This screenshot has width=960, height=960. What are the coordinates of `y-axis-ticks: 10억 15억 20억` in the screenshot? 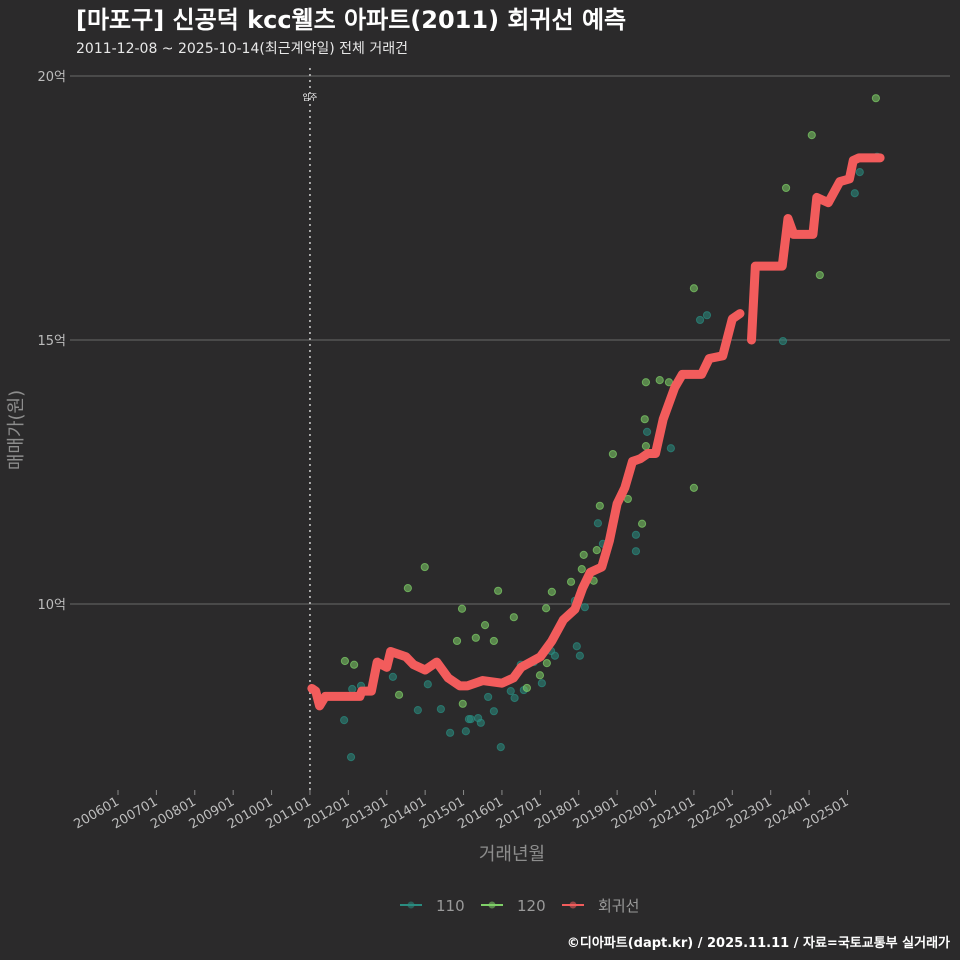 It's located at (51, 341).